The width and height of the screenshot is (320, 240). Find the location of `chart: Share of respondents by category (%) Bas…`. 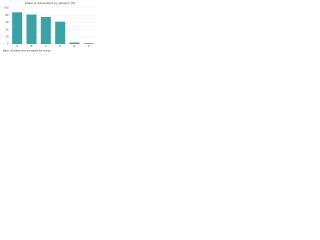

chart: Share of respondents by category (%) Bas… is located at coordinates (49, 27).